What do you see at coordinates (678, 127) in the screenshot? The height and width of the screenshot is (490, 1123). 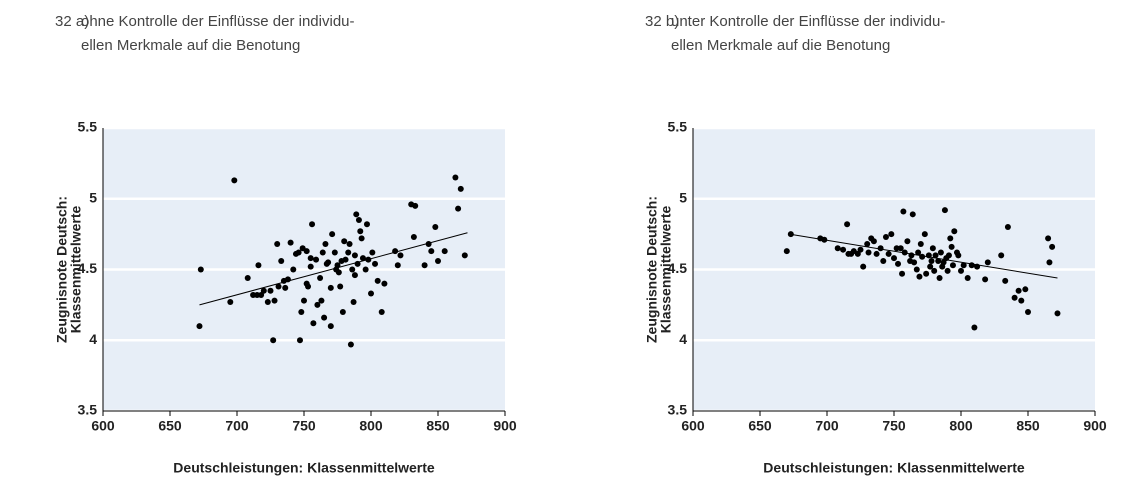 I see `y-tick-label: 5.5` at bounding box center [678, 127].